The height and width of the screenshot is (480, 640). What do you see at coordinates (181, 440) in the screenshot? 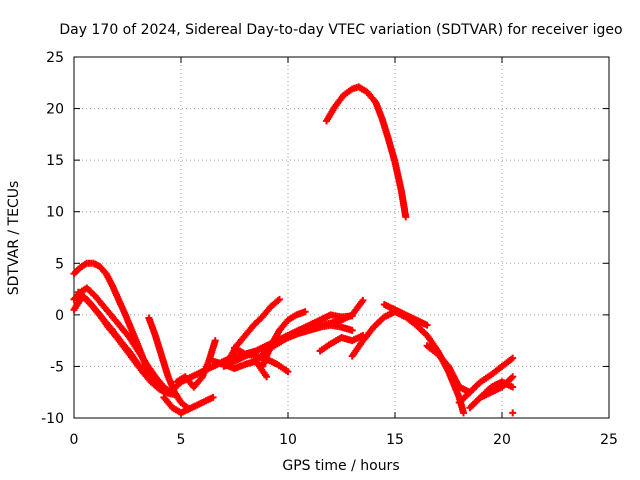
I see `x-tick-label: 5` at bounding box center [181, 440].